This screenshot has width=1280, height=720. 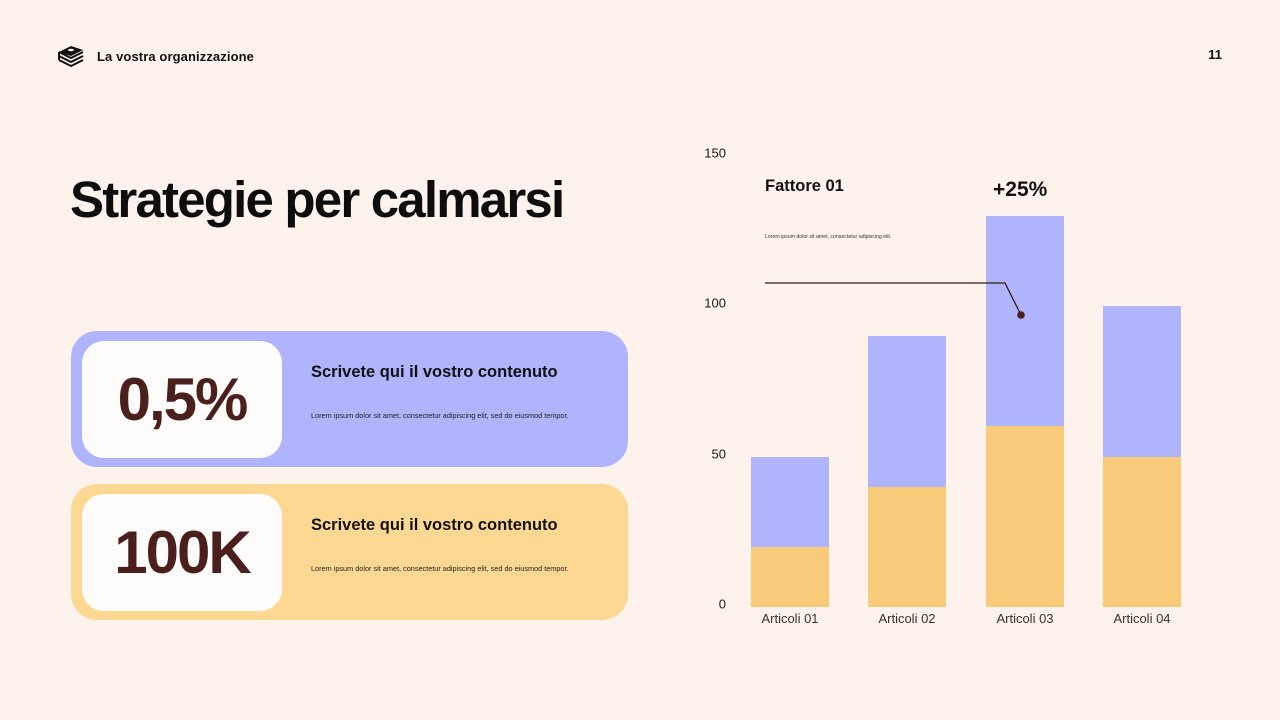 What do you see at coordinates (718, 453) in the screenshot?
I see `y-tick-label: 50` at bounding box center [718, 453].